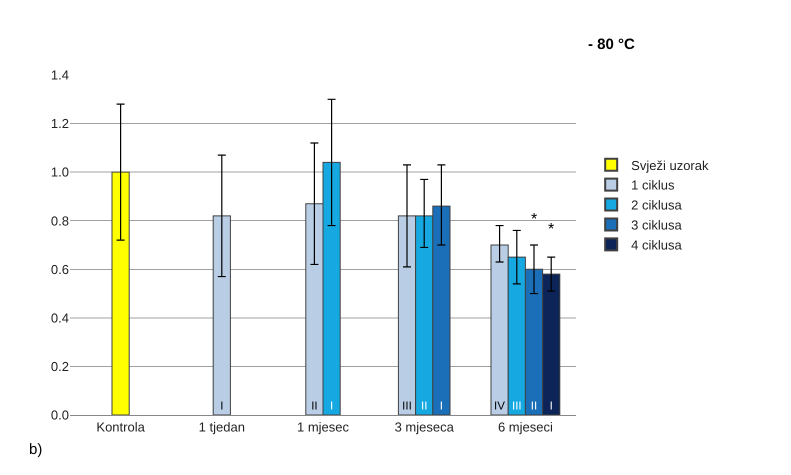 The width and height of the screenshot is (791, 475). I want to click on legend-label: Svježi uzorak, so click(670, 165).